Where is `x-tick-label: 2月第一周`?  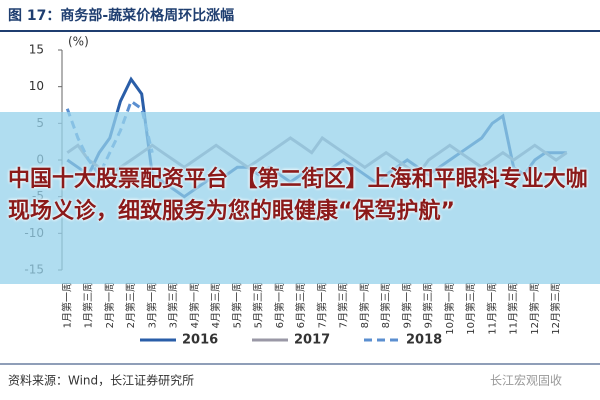
x-tick-label: 2月第一周 is located at coordinates (109, 305).